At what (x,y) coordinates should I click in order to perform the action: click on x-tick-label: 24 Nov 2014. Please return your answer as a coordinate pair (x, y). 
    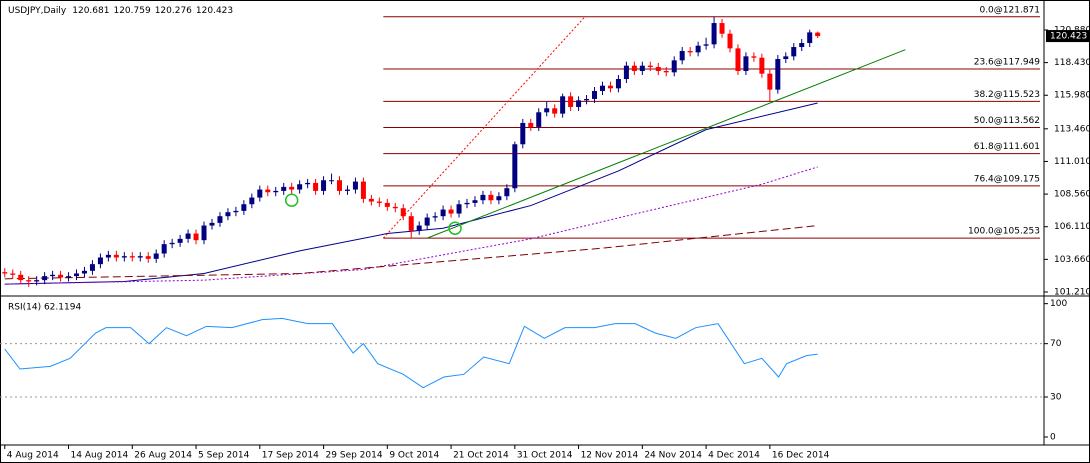
    Looking at the image, I should click on (673, 456).